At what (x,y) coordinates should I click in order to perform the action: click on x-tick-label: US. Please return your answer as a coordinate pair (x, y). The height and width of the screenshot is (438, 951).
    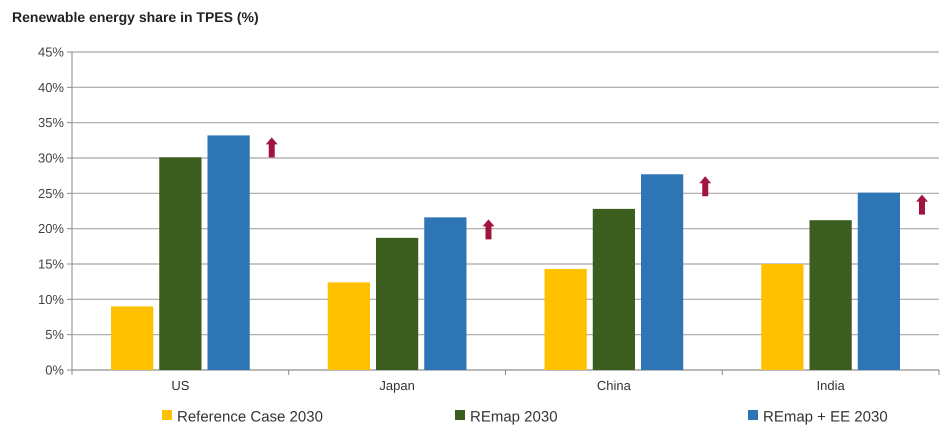
    Looking at the image, I should click on (180, 385).